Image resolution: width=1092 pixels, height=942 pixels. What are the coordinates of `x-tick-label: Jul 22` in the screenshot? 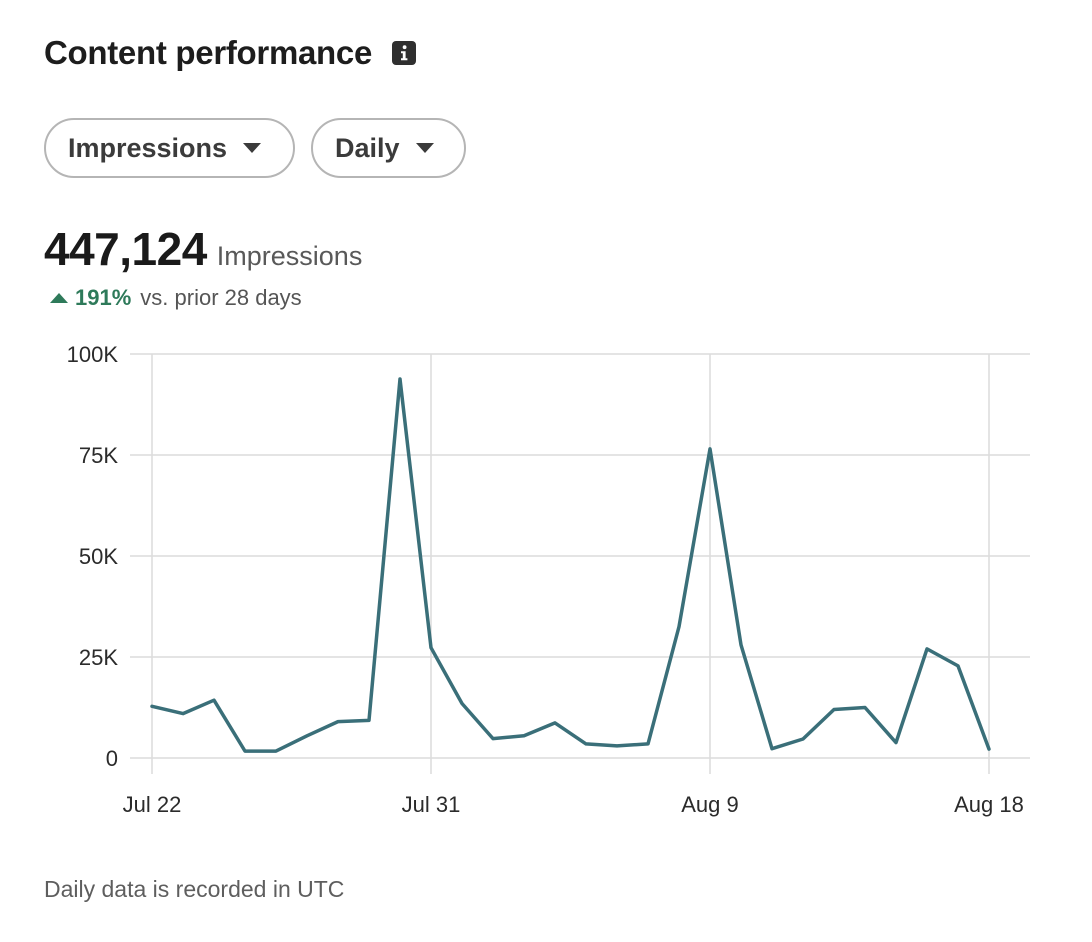 It's located at (152, 804).